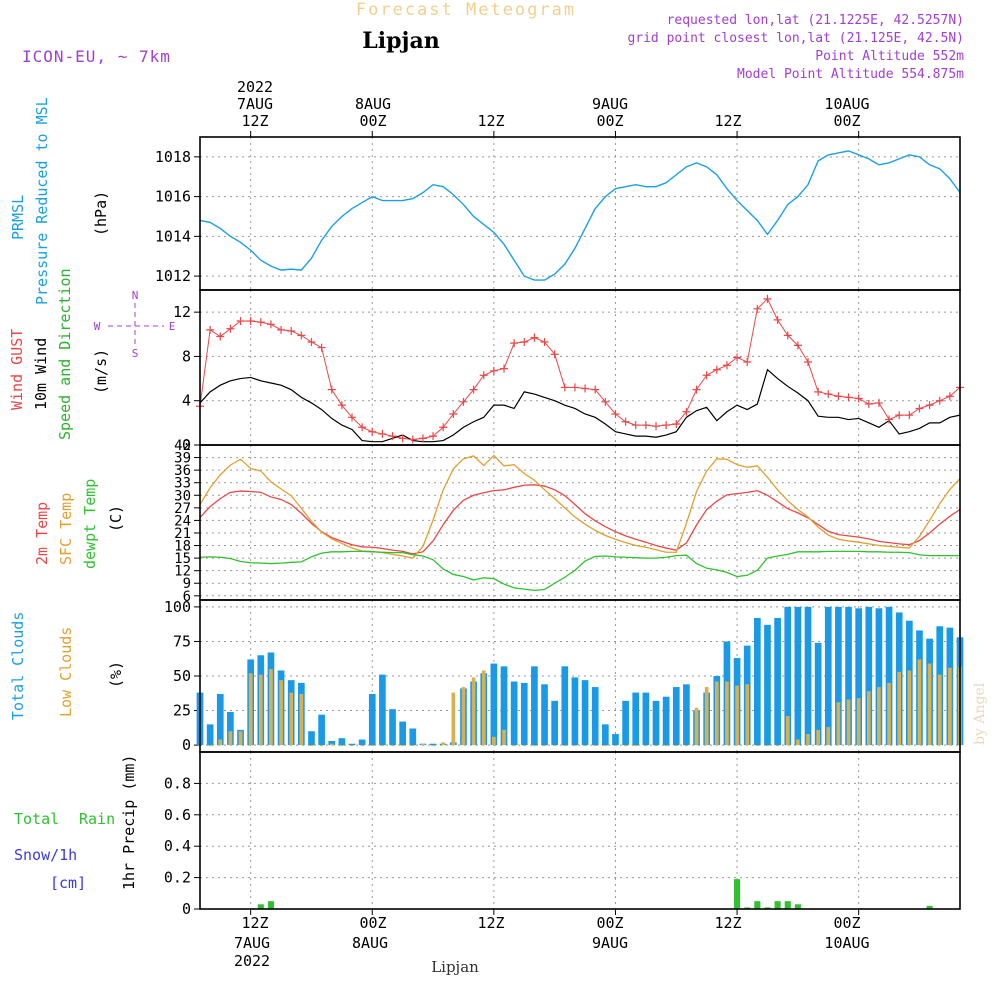 The image size is (1000, 1000). Describe the element at coordinates (186, 745) in the screenshot. I see `clouds-ytick-label-0: 0` at that location.